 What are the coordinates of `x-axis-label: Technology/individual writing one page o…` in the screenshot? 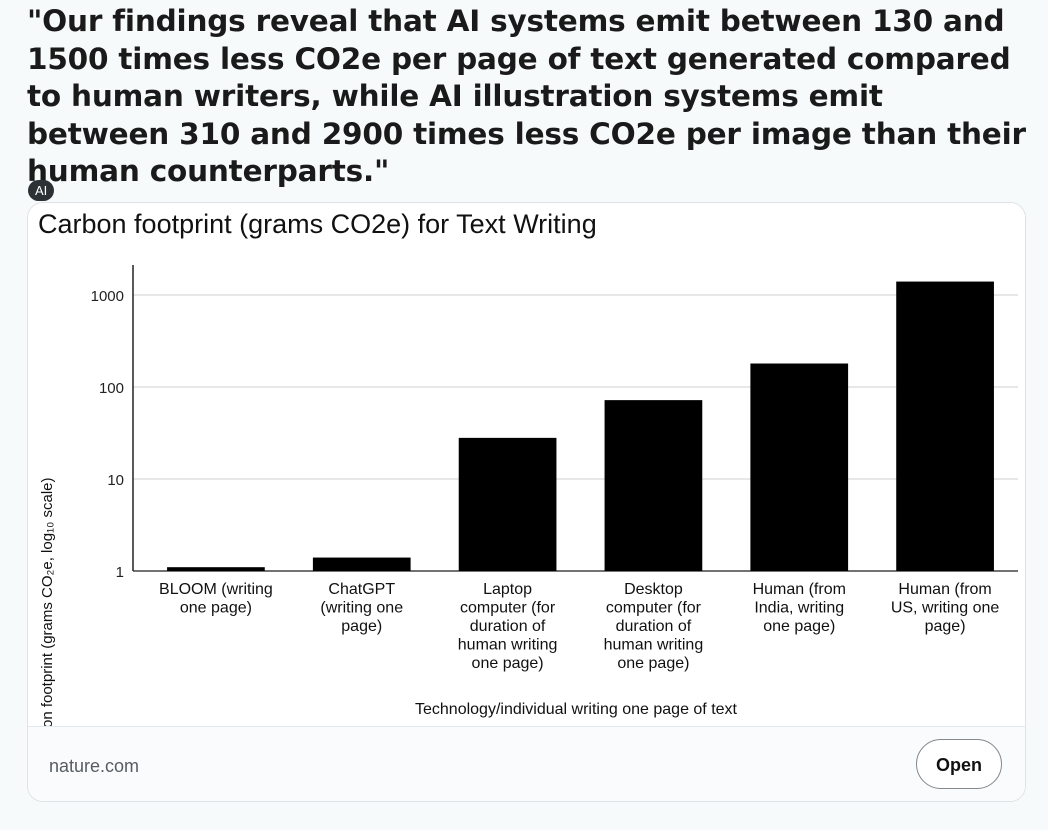 It's located at (576, 709).